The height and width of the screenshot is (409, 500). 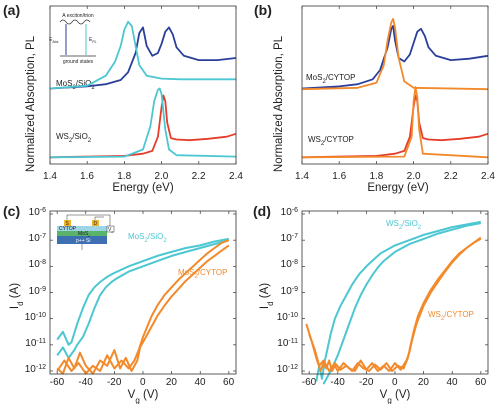 I want to click on source-contact, so click(x=67, y=223).